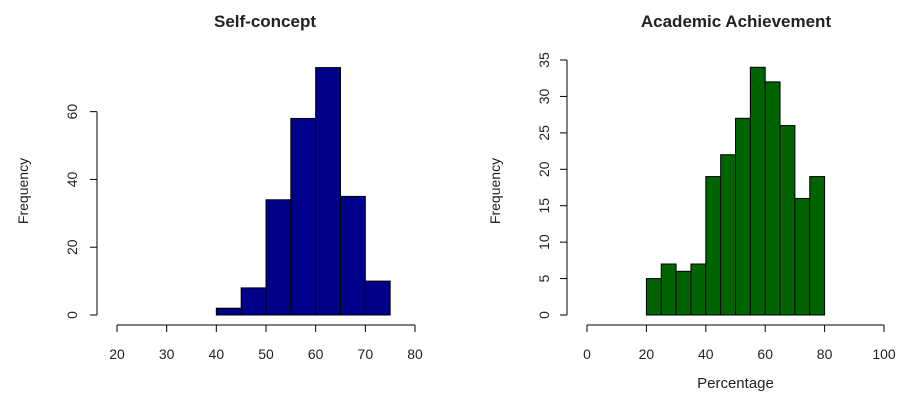 Image resolution: width=901 pixels, height=401 pixels. What do you see at coordinates (735, 383) in the screenshot?
I see `x-axis-label: Percentage` at bounding box center [735, 383].